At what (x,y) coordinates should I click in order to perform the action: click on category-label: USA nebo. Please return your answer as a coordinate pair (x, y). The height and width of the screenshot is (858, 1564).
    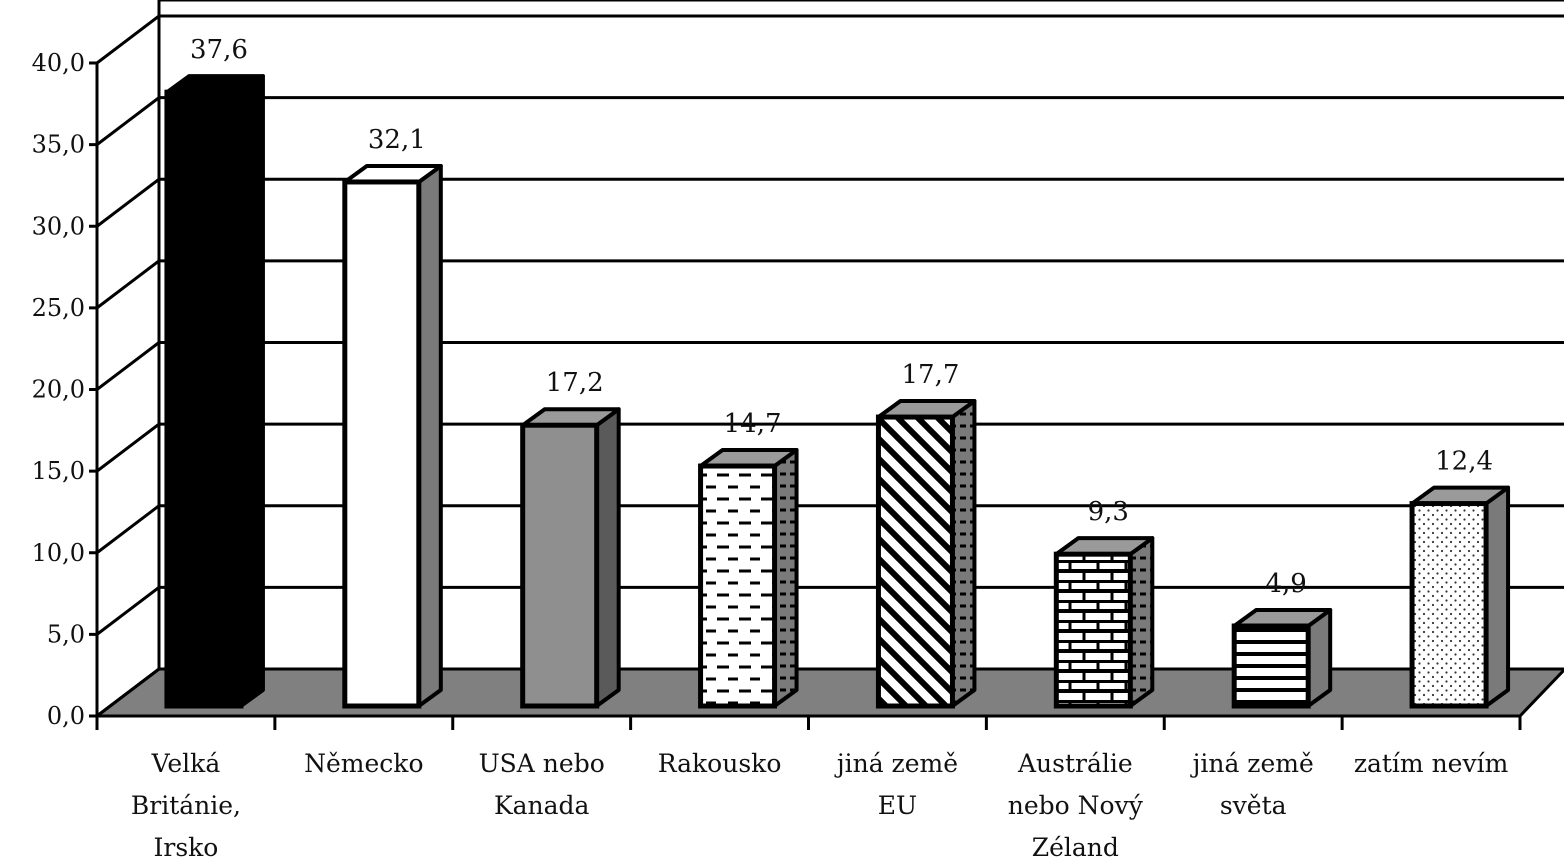
    Looking at the image, I should click on (542, 763).